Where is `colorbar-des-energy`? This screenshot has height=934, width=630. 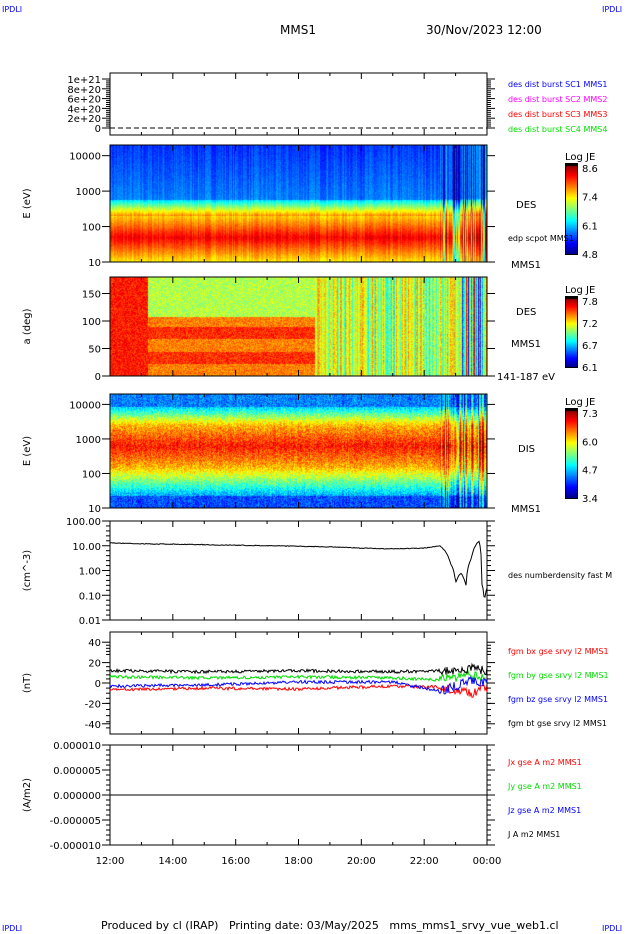 colorbar-des-energy is located at coordinates (571, 209).